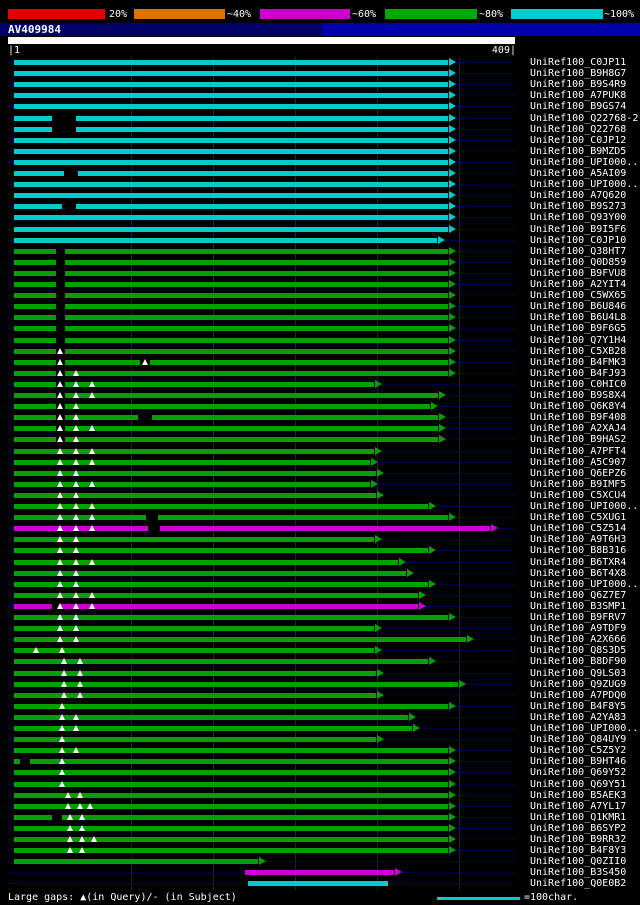  I want to click on hit-label: UniRef100_B9H8G7, so click(578, 73).